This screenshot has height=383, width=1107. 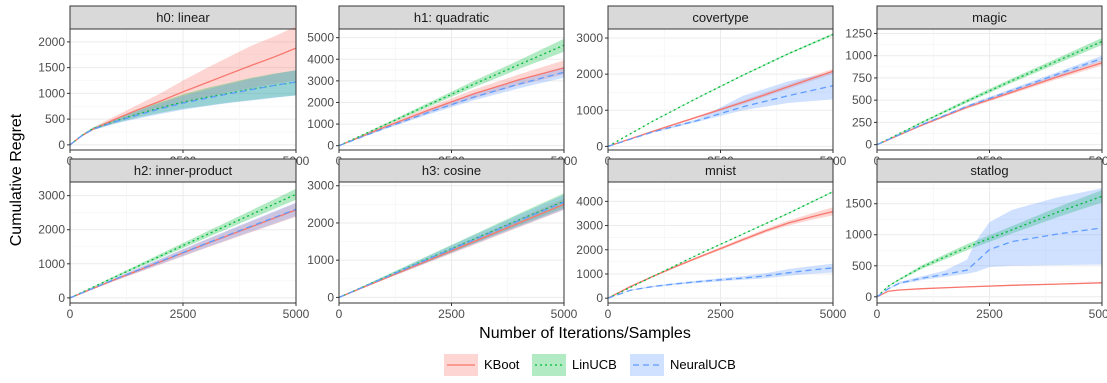 I want to click on panel-h3-cosine: h3: cosine 0 1000 2000 3000 0 2500 5000, so click(x=442, y=239).